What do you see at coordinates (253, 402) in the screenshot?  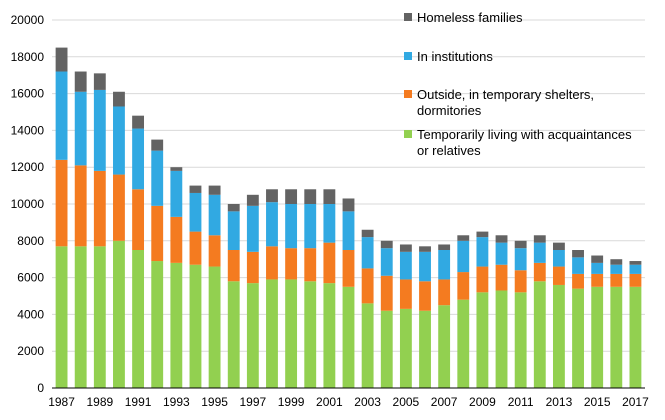 I see `x-tick-label: 1997` at bounding box center [253, 402].